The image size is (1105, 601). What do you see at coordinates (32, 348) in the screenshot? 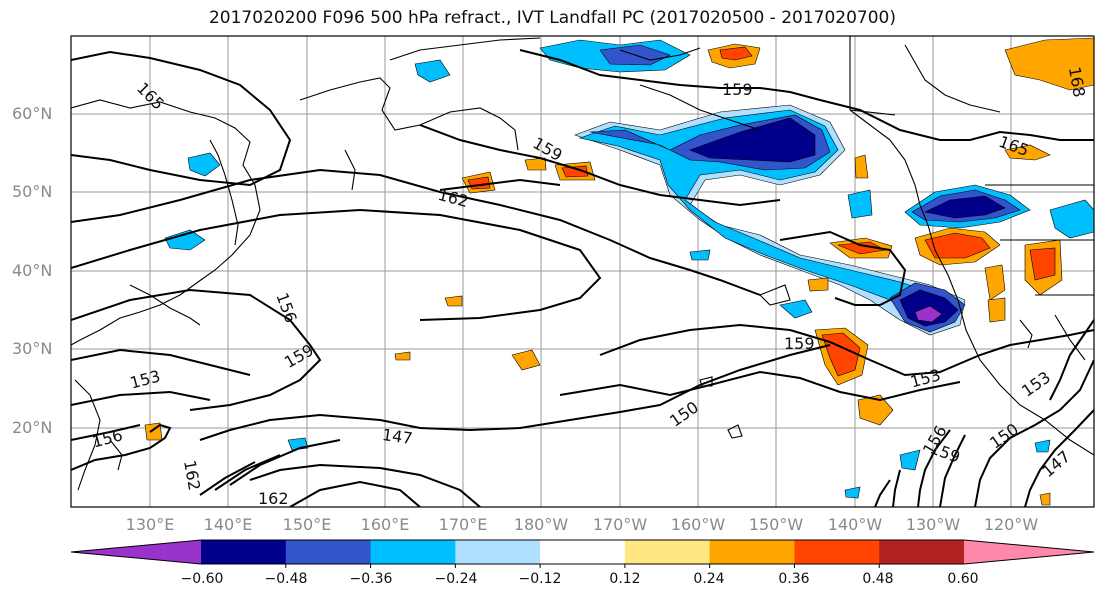
I see `lat-label-30: 30°N` at bounding box center [32, 348].